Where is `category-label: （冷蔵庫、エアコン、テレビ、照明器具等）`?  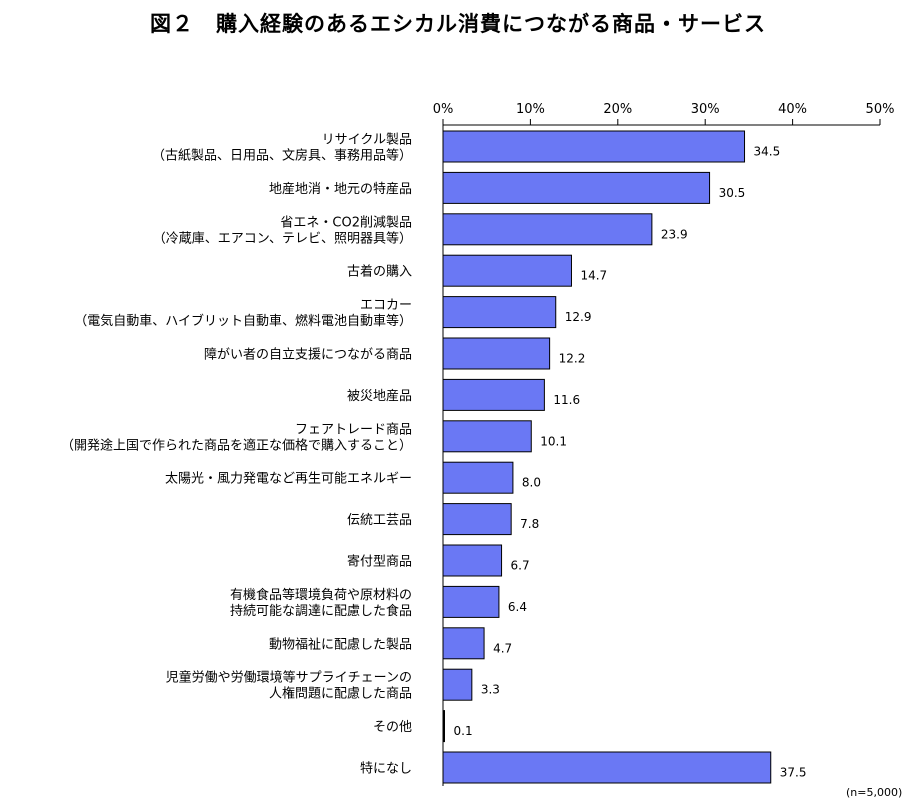 category-label: （冷蔵庫、エアコン、テレビ、照明器具等） is located at coordinates (282, 238).